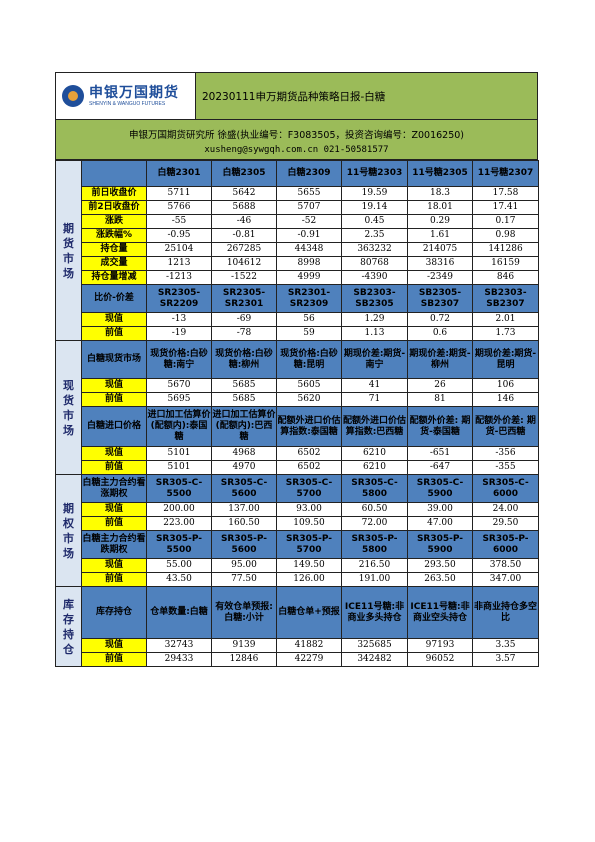 The width and height of the screenshot is (595, 842). What do you see at coordinates (440, 659) in the screenshot?
I see `table-cell: 96052` at bounding box center [440, 659].